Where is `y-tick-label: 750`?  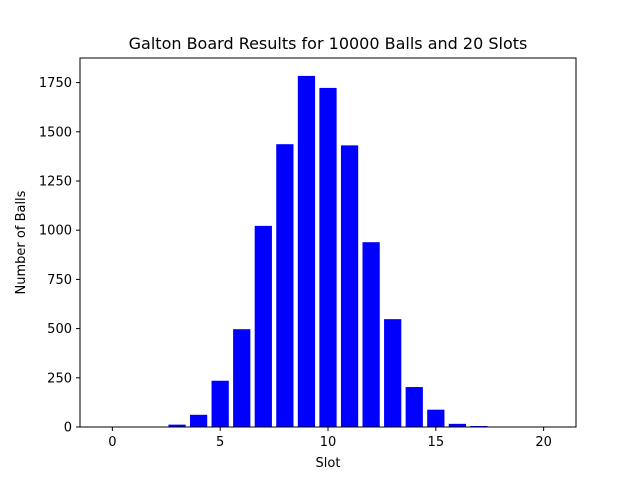
y-tick-label: 750 is located at coordinates (59, 280).